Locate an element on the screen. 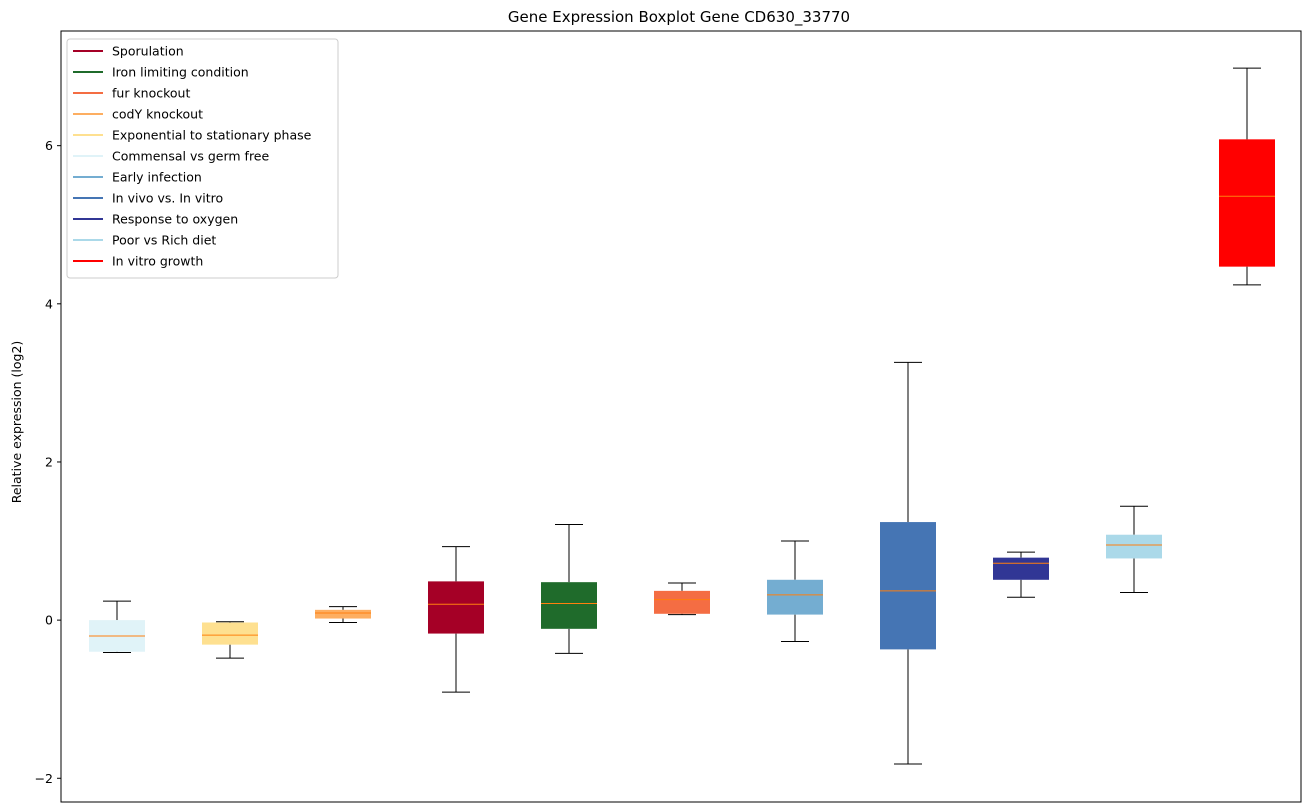 The height and width of the screenshot is (812, 1309). legend-label: Iron limiting condition is located at coordinates (180, 72).